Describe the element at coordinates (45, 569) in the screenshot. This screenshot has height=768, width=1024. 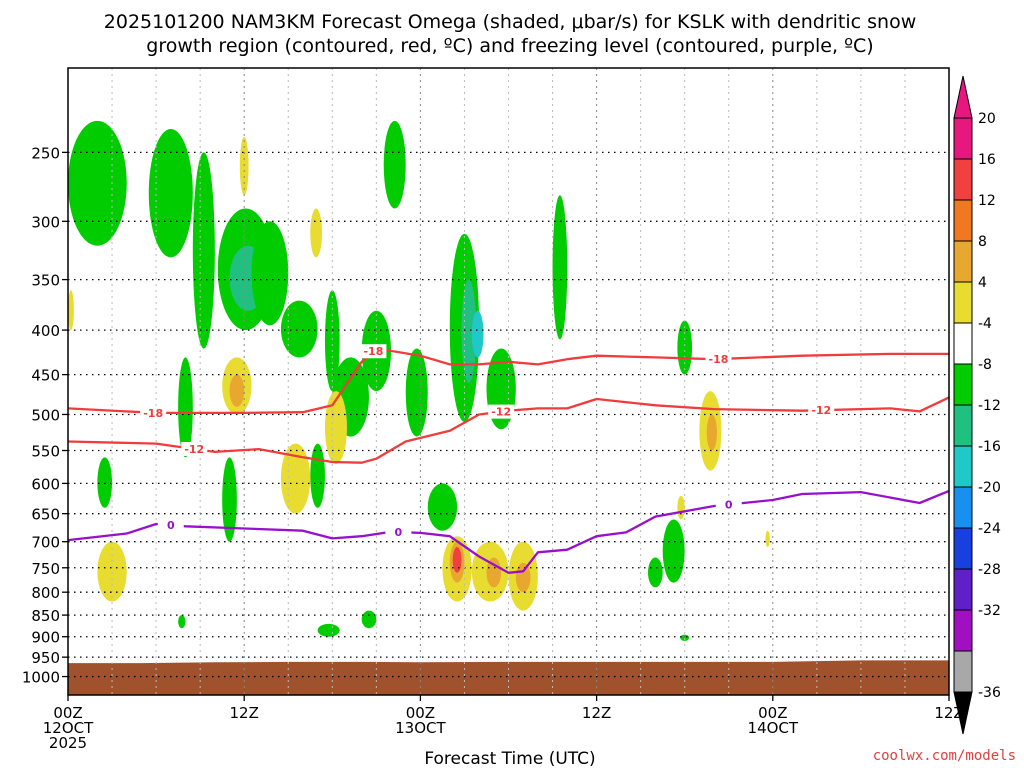
I see `y-tick-label-750: 750` at that location.